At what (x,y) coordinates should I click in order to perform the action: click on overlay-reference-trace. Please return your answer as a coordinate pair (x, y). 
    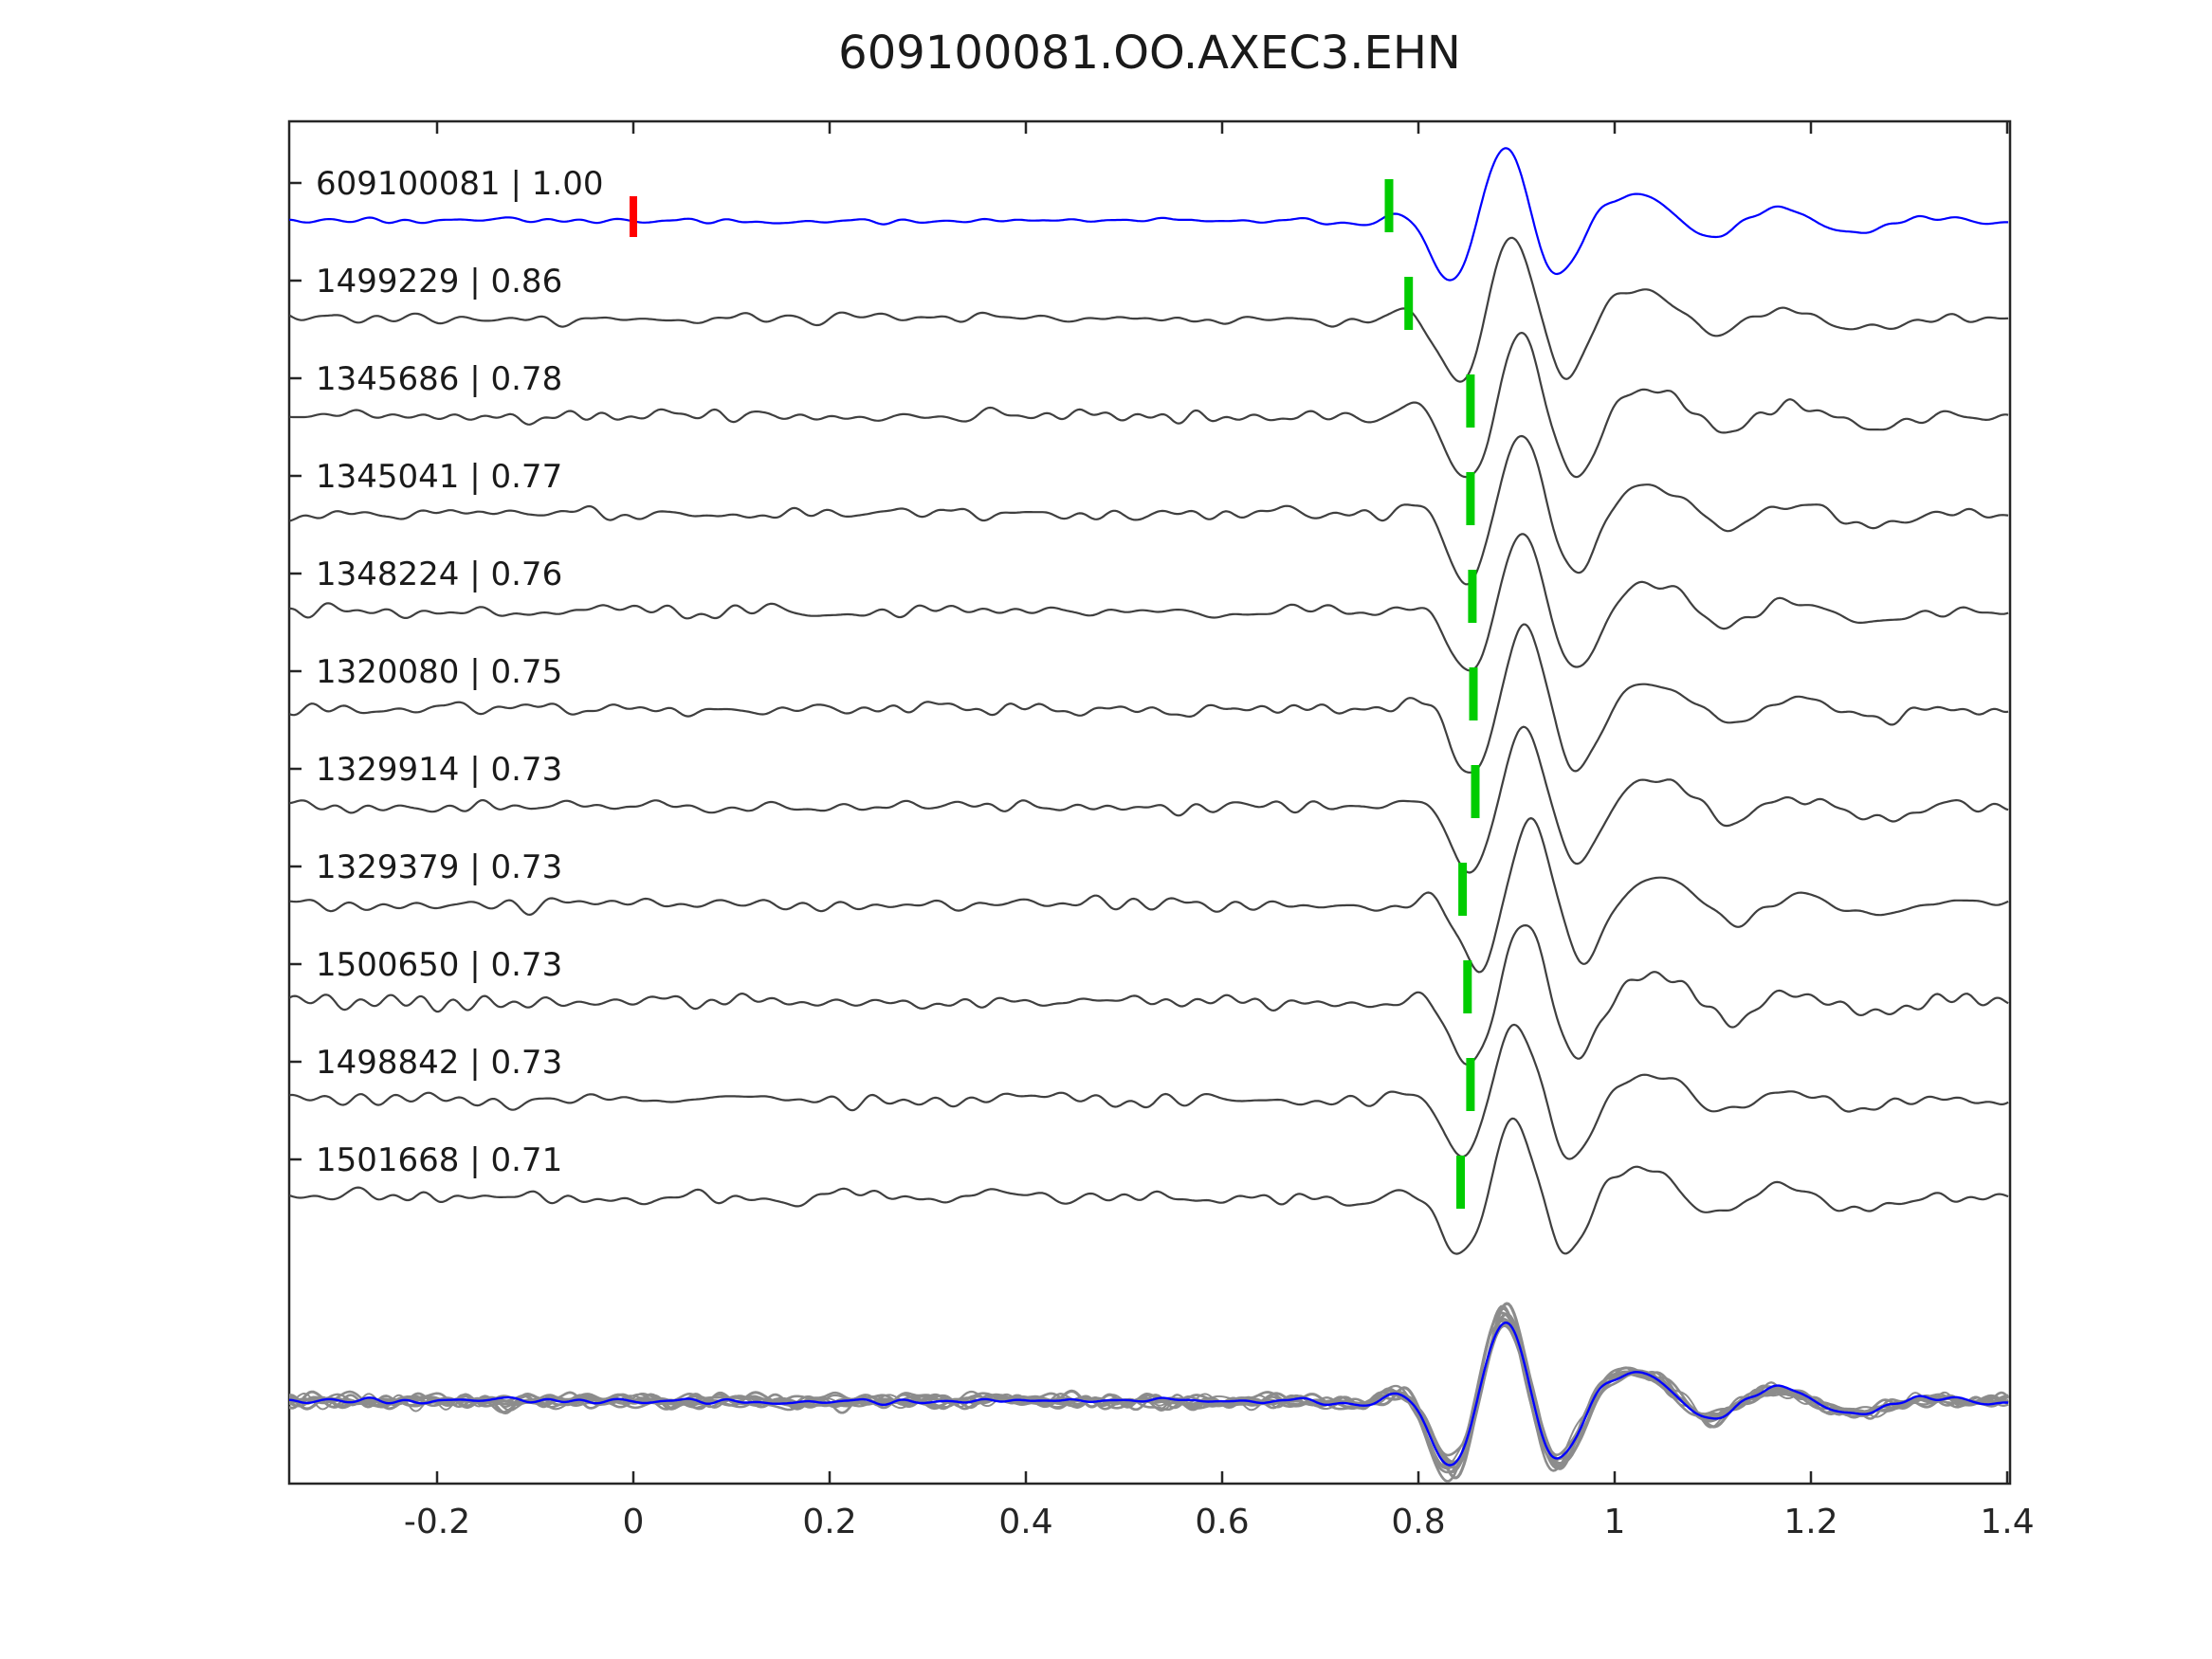
    Looking at the image, I should click on (1149, 1394).